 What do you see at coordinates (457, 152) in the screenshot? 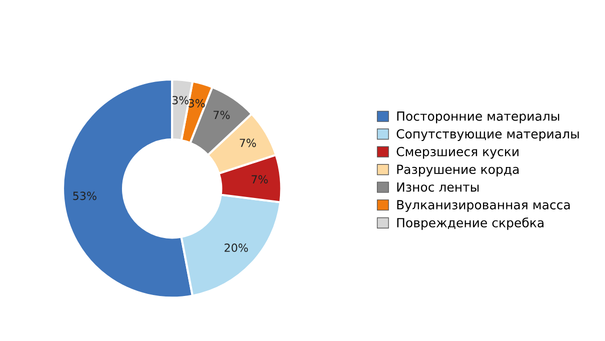
I see `legend-label: Смерзшиеся куски` at bounding box center [457, 152].